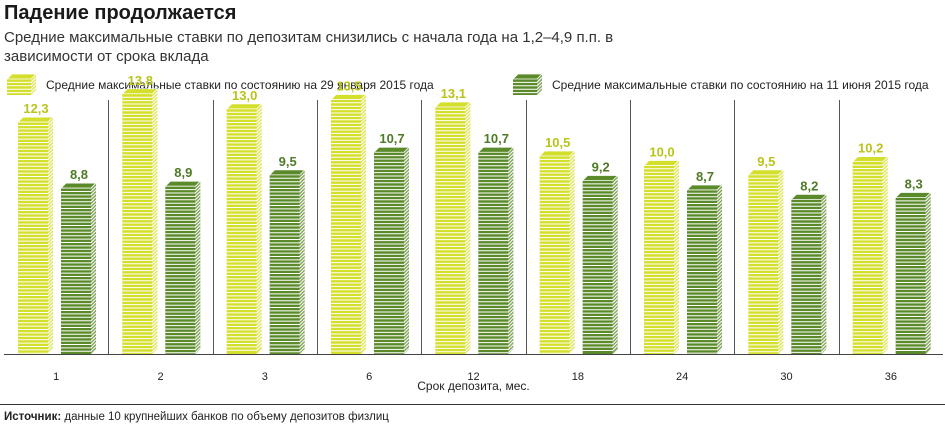 The width and height of the screenshot is (945, 430). I want to click on data-label-january: 13,1, so click(453, 93).